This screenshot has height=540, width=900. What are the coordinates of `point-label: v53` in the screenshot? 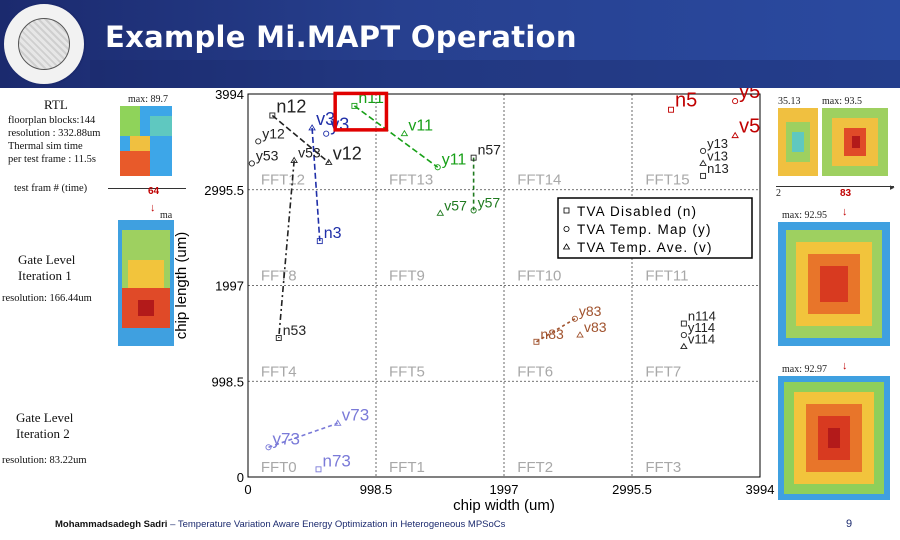 It's located at (309, 153).